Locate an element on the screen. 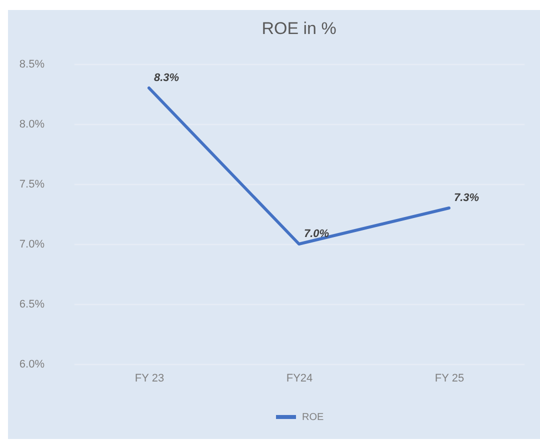 Image resolution: width=540 pixels, height=444 pixels. y-tick-label: 8.5% is located at coordinates (32, 64).